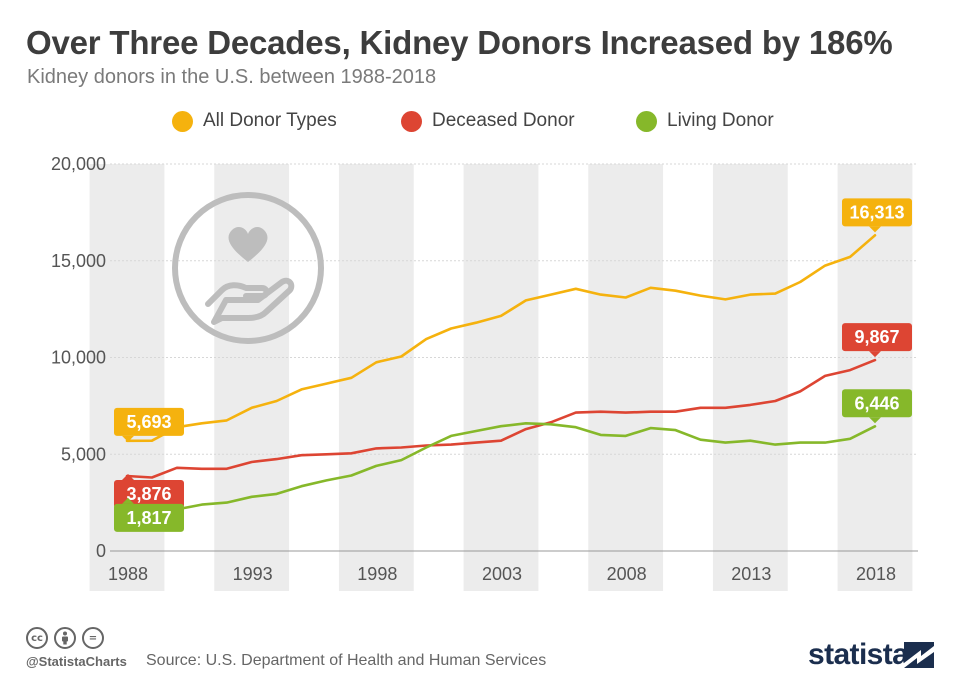  I want to click on value-callout-all-30: 16,313, so click(877, 215).